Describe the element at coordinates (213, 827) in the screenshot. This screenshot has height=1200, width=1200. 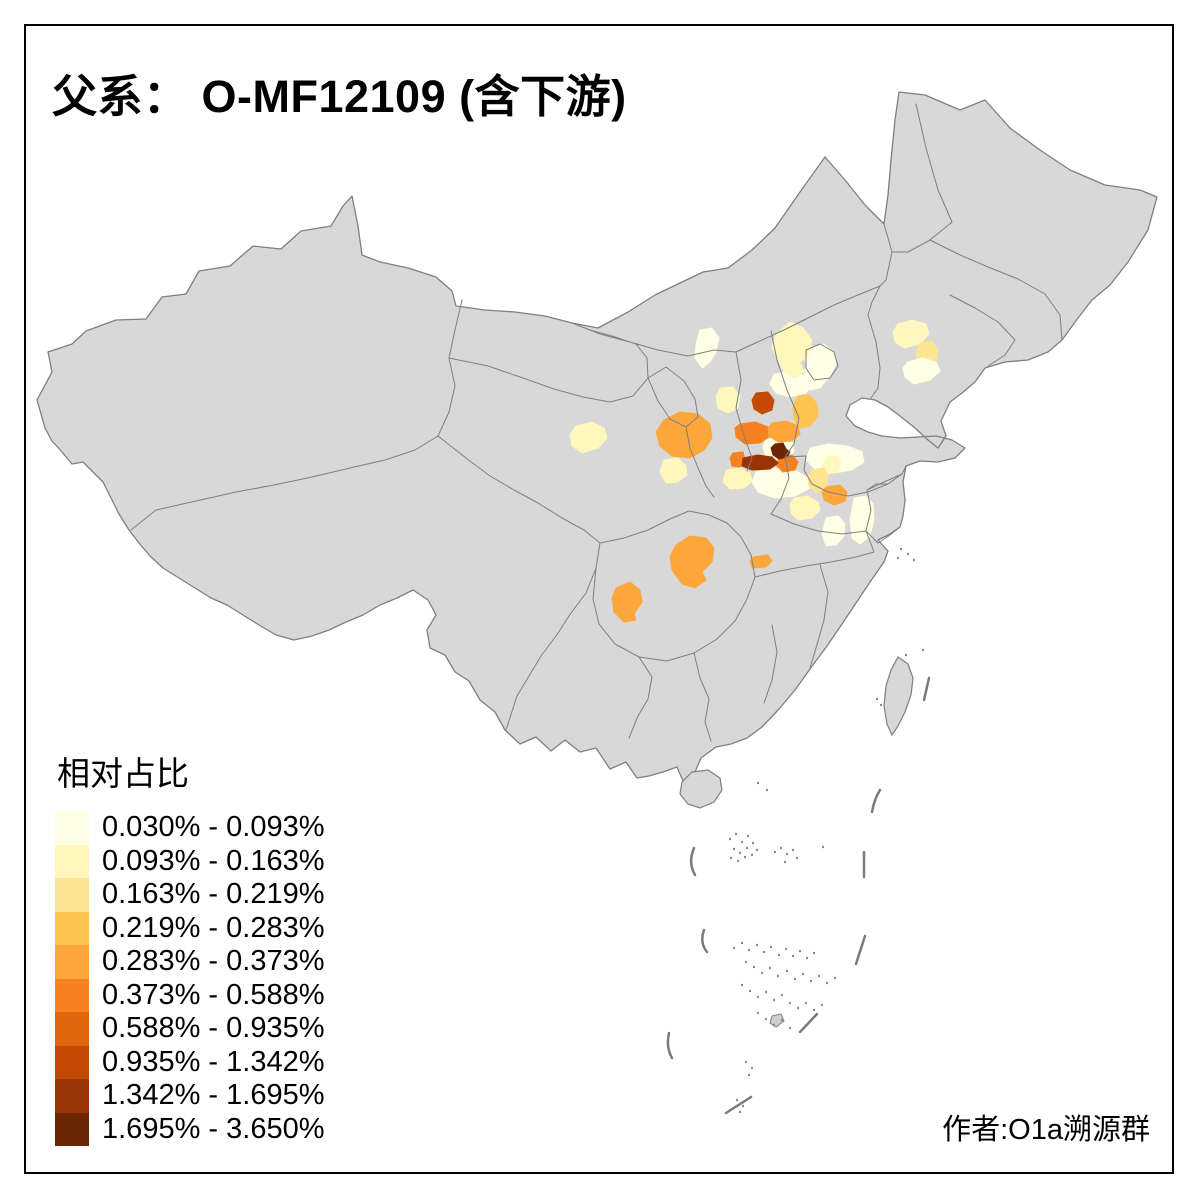
I see `legend-label: 0.030% - 0.093%` at that location.